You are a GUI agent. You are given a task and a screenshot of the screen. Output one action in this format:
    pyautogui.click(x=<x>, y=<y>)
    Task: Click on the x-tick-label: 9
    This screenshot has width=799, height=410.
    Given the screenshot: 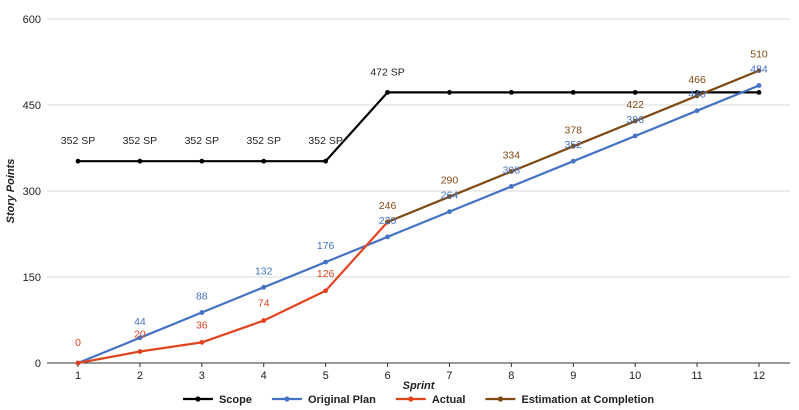 What is the action you would take?
    pyautogui.click(x=573, y=376)
    